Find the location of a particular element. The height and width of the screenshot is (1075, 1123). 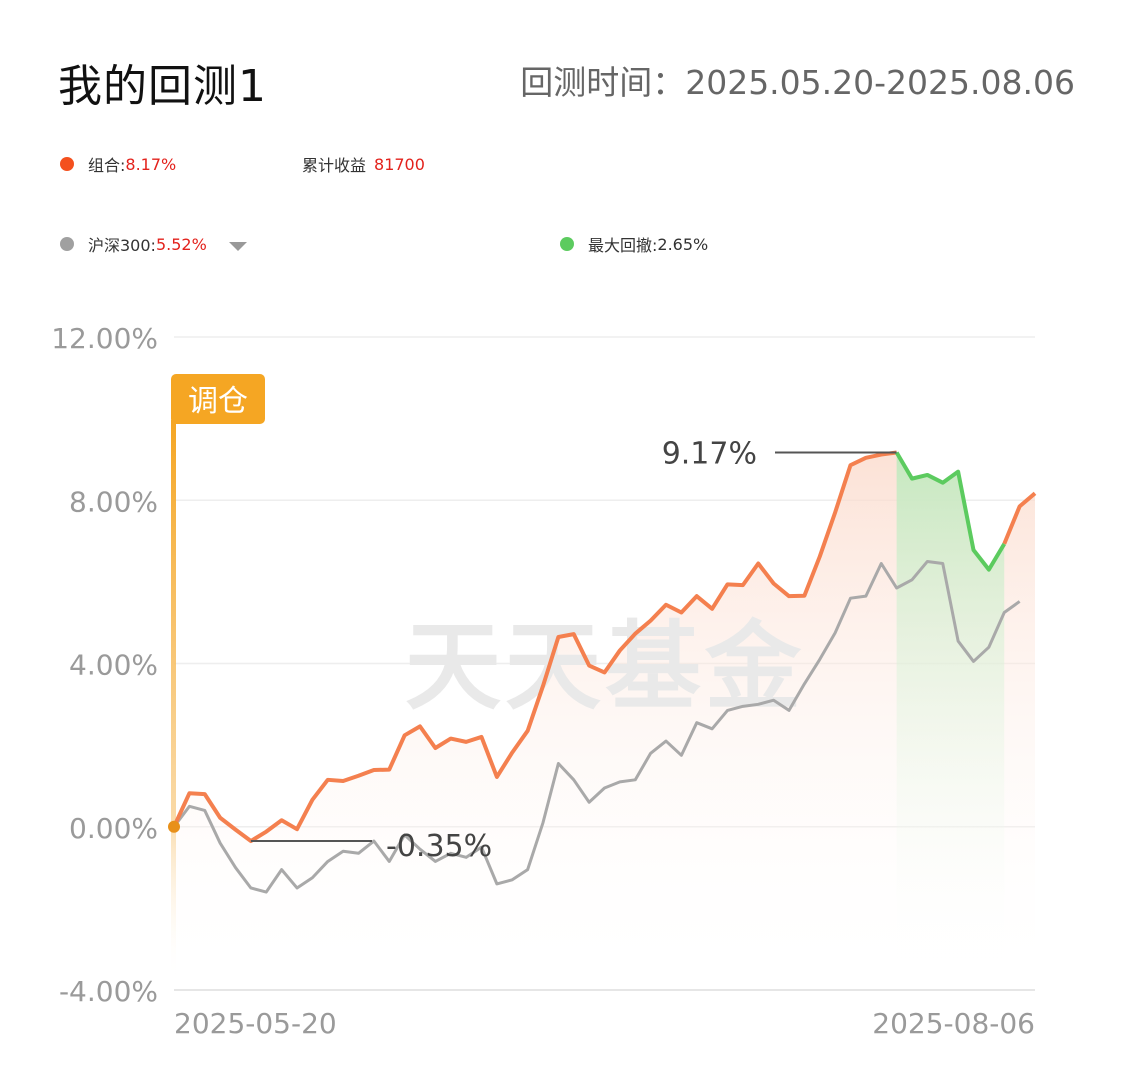

rebalance-badge-bg is located at coordinates (218, 399).